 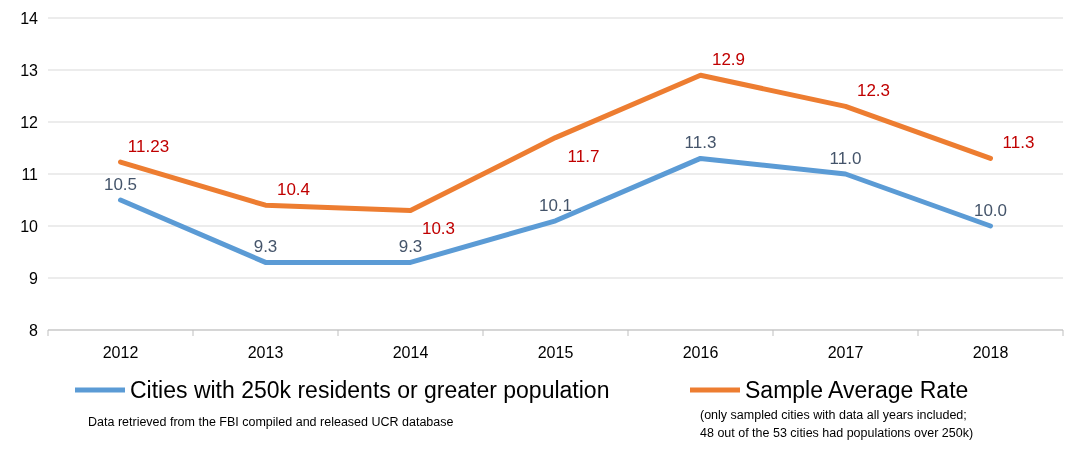 What do you see at coordinates (29, 70) in the screenshot?
I see `y-tick-label: 13` at bounding box center [29, 70].